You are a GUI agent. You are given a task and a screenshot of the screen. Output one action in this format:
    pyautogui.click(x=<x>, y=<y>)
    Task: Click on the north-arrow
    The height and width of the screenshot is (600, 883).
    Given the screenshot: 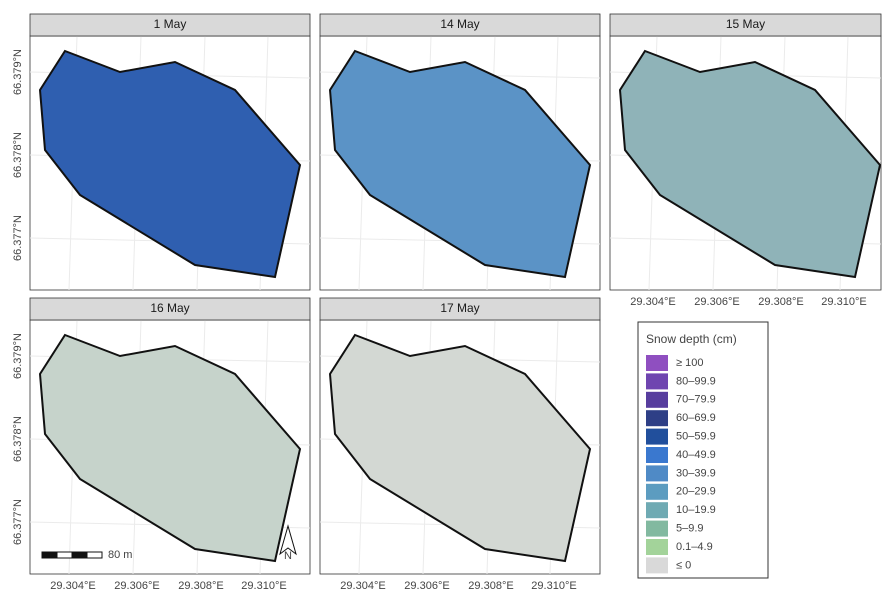 What is the action you would take?
    pyautogui.click(x=288, y=540)
    